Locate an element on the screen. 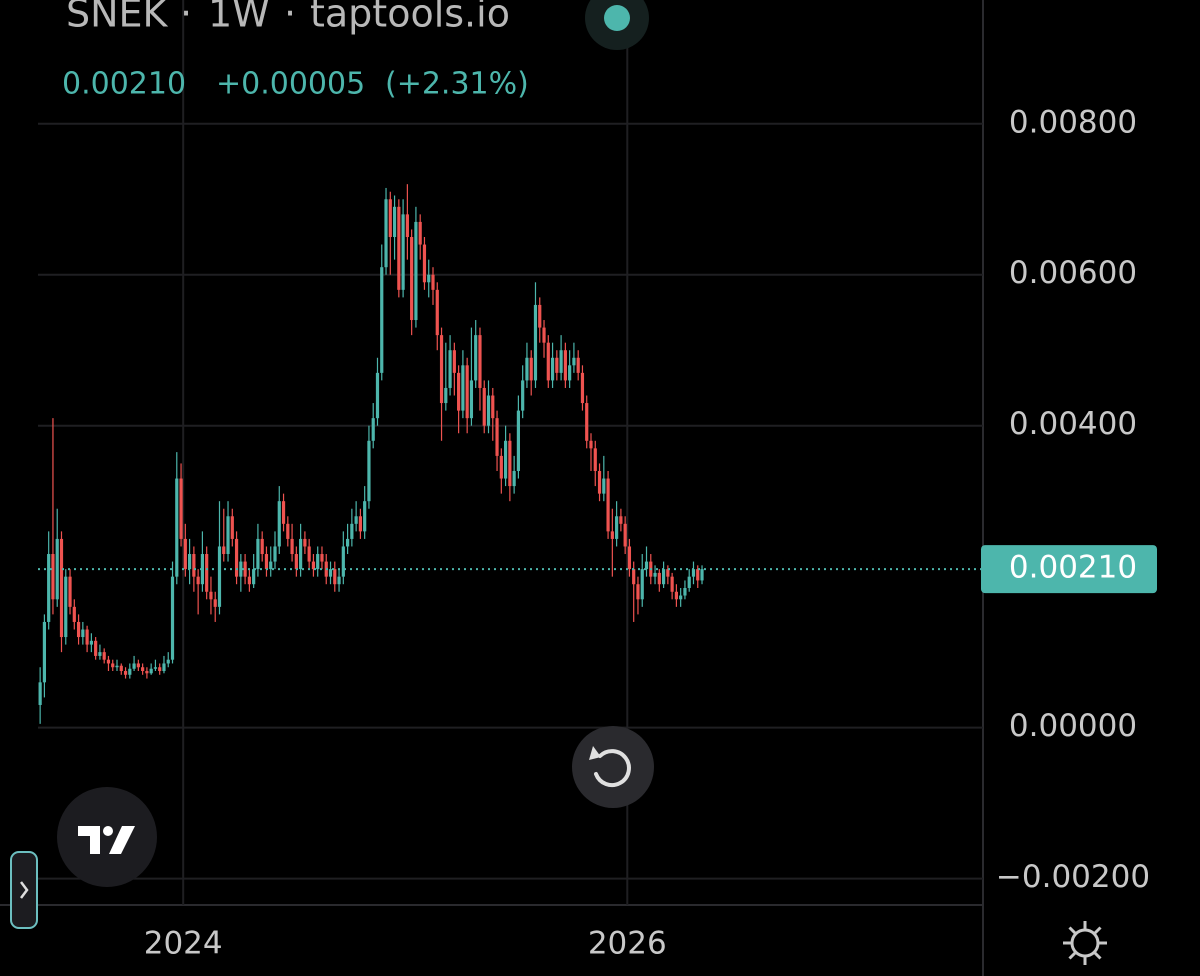 The image size is (1200, 976). gear-body is located at coordinates (1085, 943).